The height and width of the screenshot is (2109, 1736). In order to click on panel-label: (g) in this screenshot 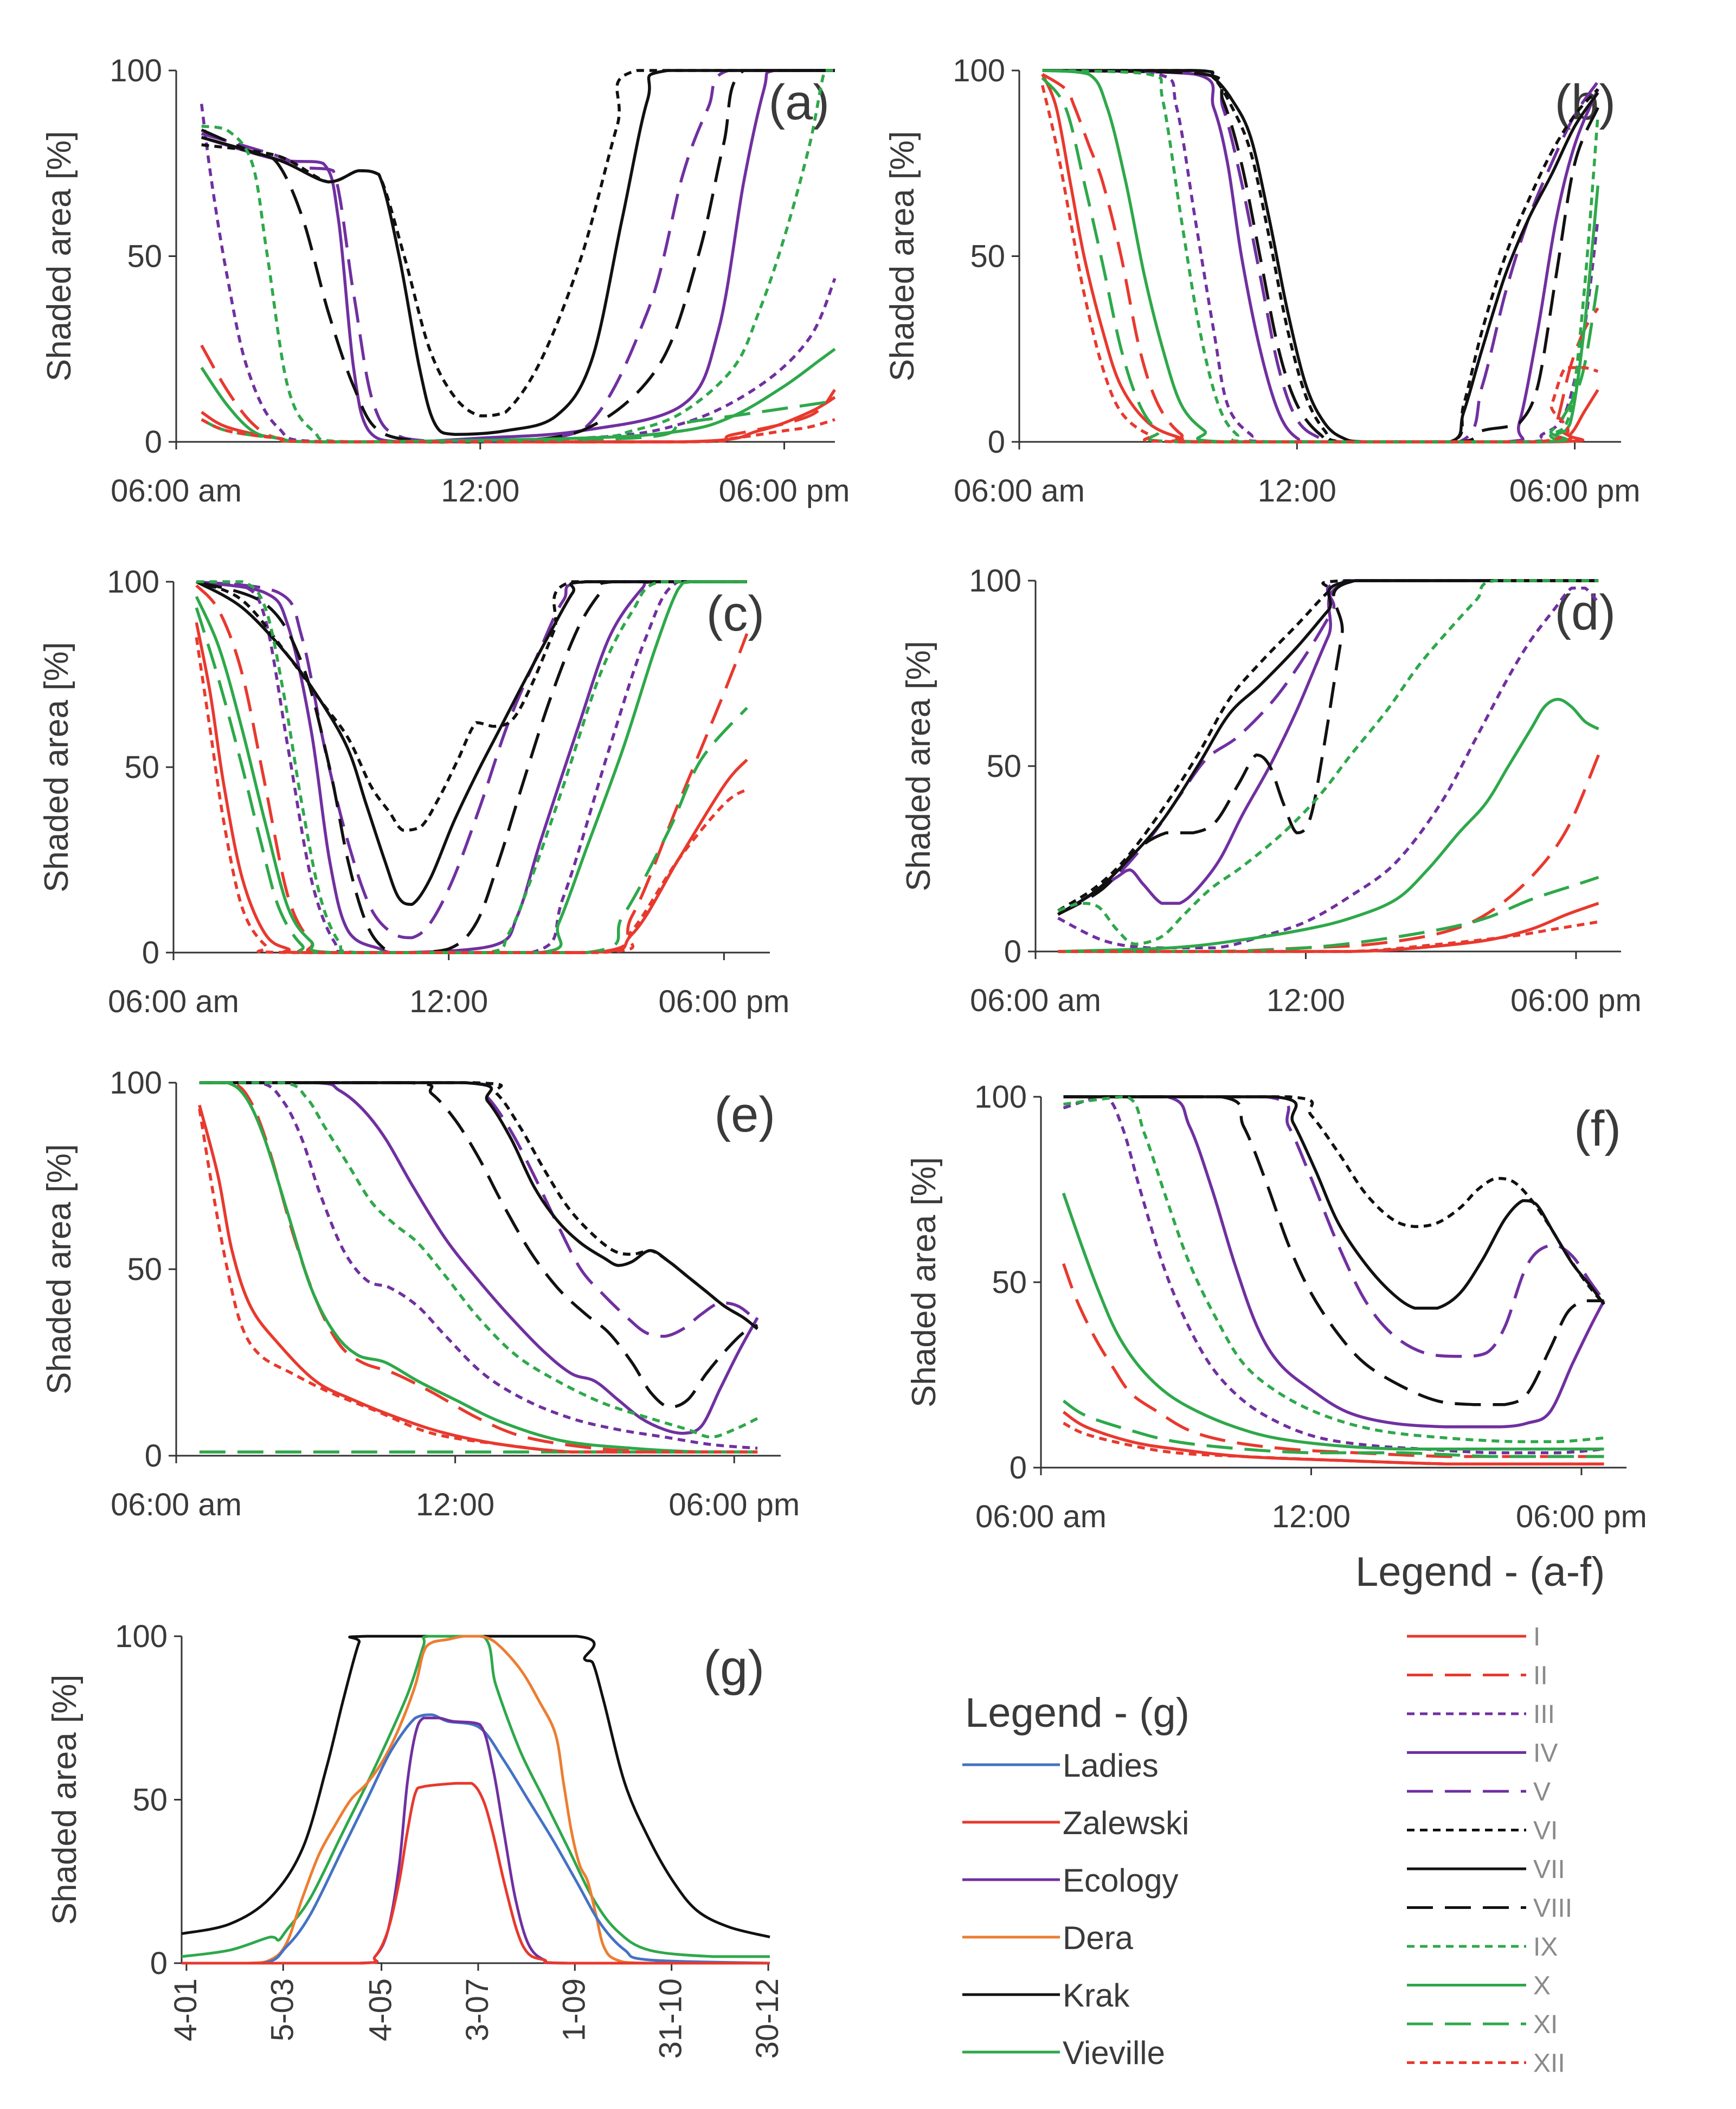, I will do `click(734, 1669)`.